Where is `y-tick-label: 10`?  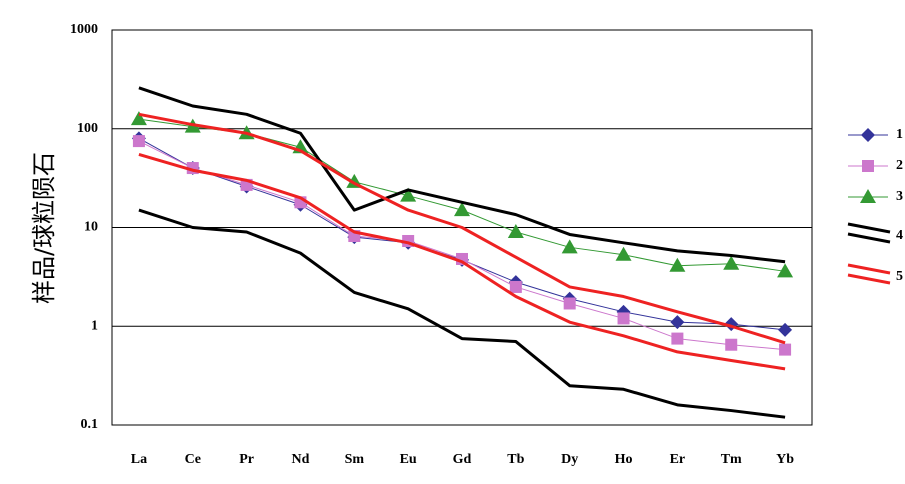 y-tick-label: 10 is located at coordinates (91, 227).